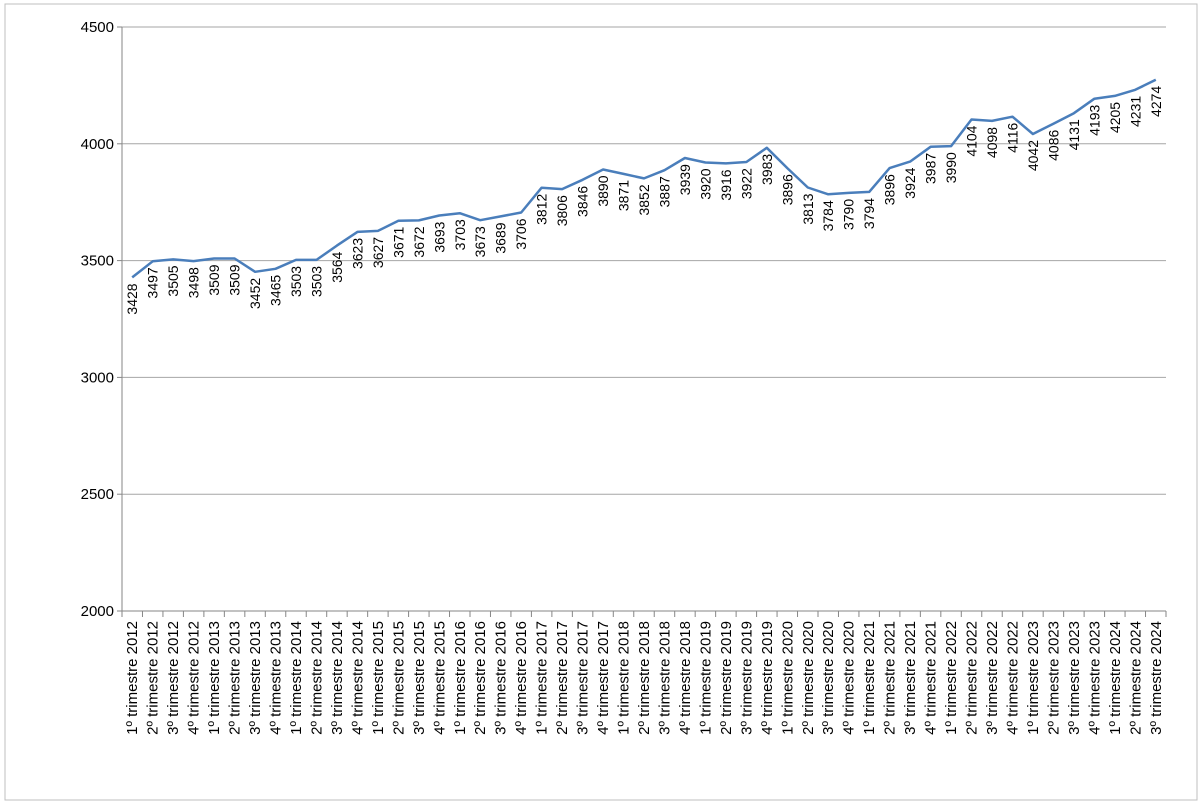 Image resolution: width=1203 pixels, height=804 pixels. Describe the element at coordinates (808, 678) in the screenshot. I see `x-tick-label: 2º trimestre 2020` at that location.